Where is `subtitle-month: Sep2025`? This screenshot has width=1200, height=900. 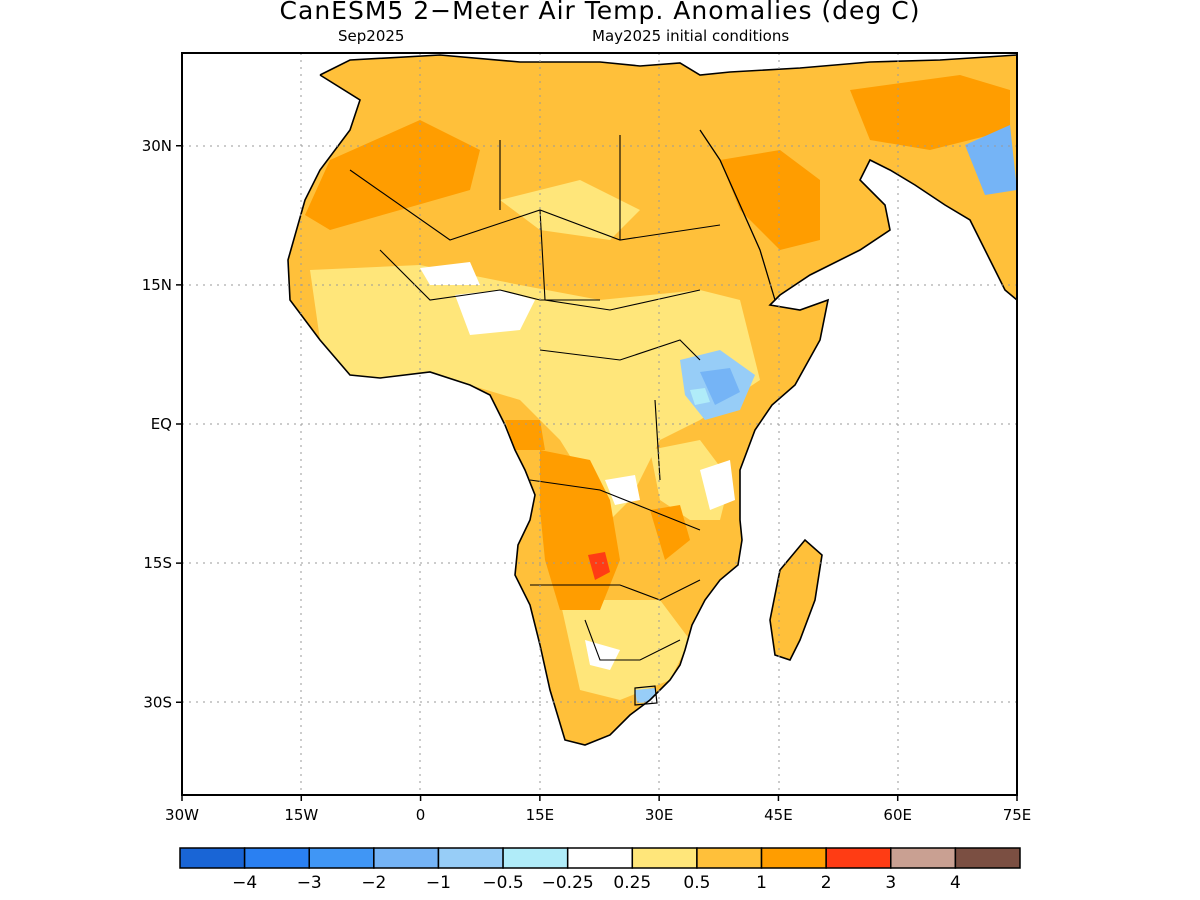 subtitle-month: Sep2025 is located at coordinates (371, 36).